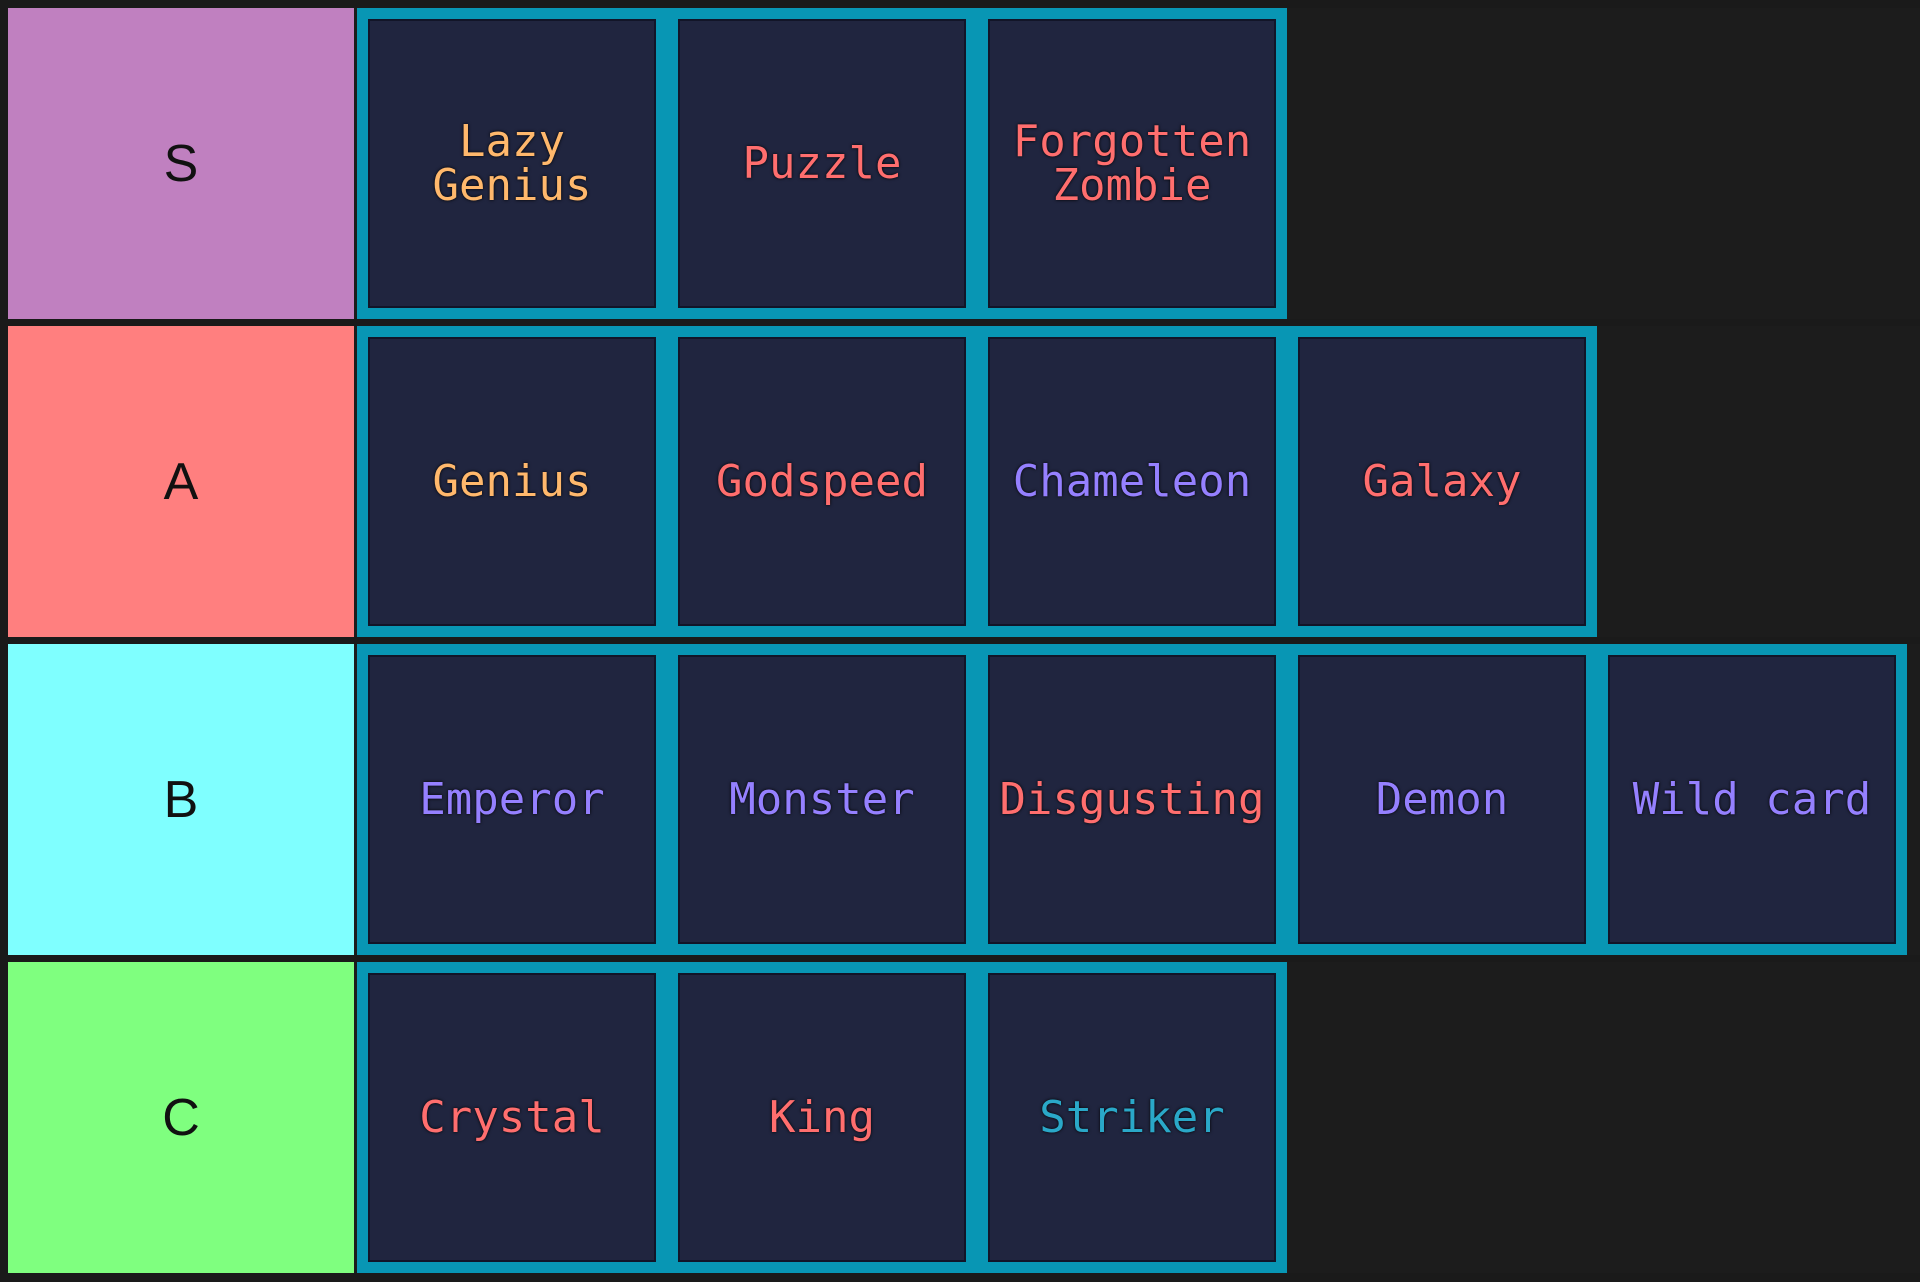 The width and height of the screenshot is (1920, 1282). Describe the element at coordinates (512, 1117) in the screenshot. I see `tier-card: Crystal` at that location.